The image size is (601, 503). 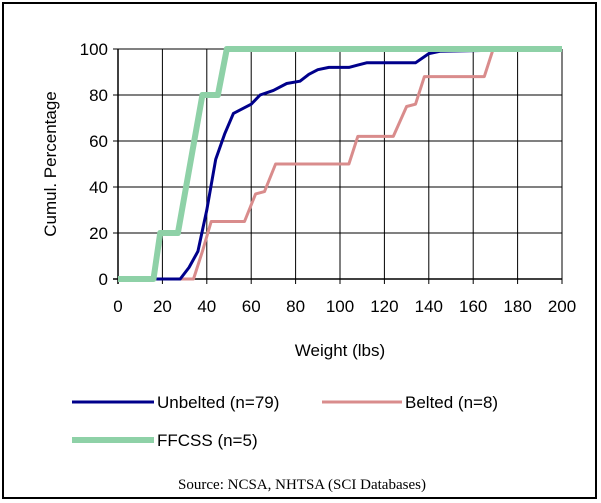 What do you see at coordinates (94, 49) in the screenshot?
I see `y-tick-label: 100` at bounding box center [94, 49].